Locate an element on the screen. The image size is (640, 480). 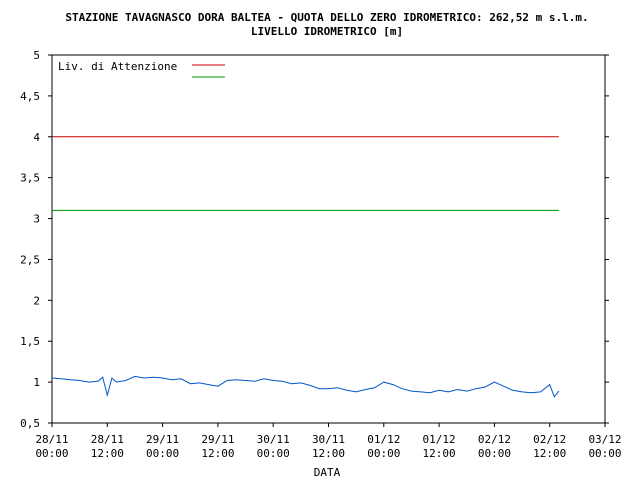
y-tick-label: 3 is located at coordinates (36, 219).